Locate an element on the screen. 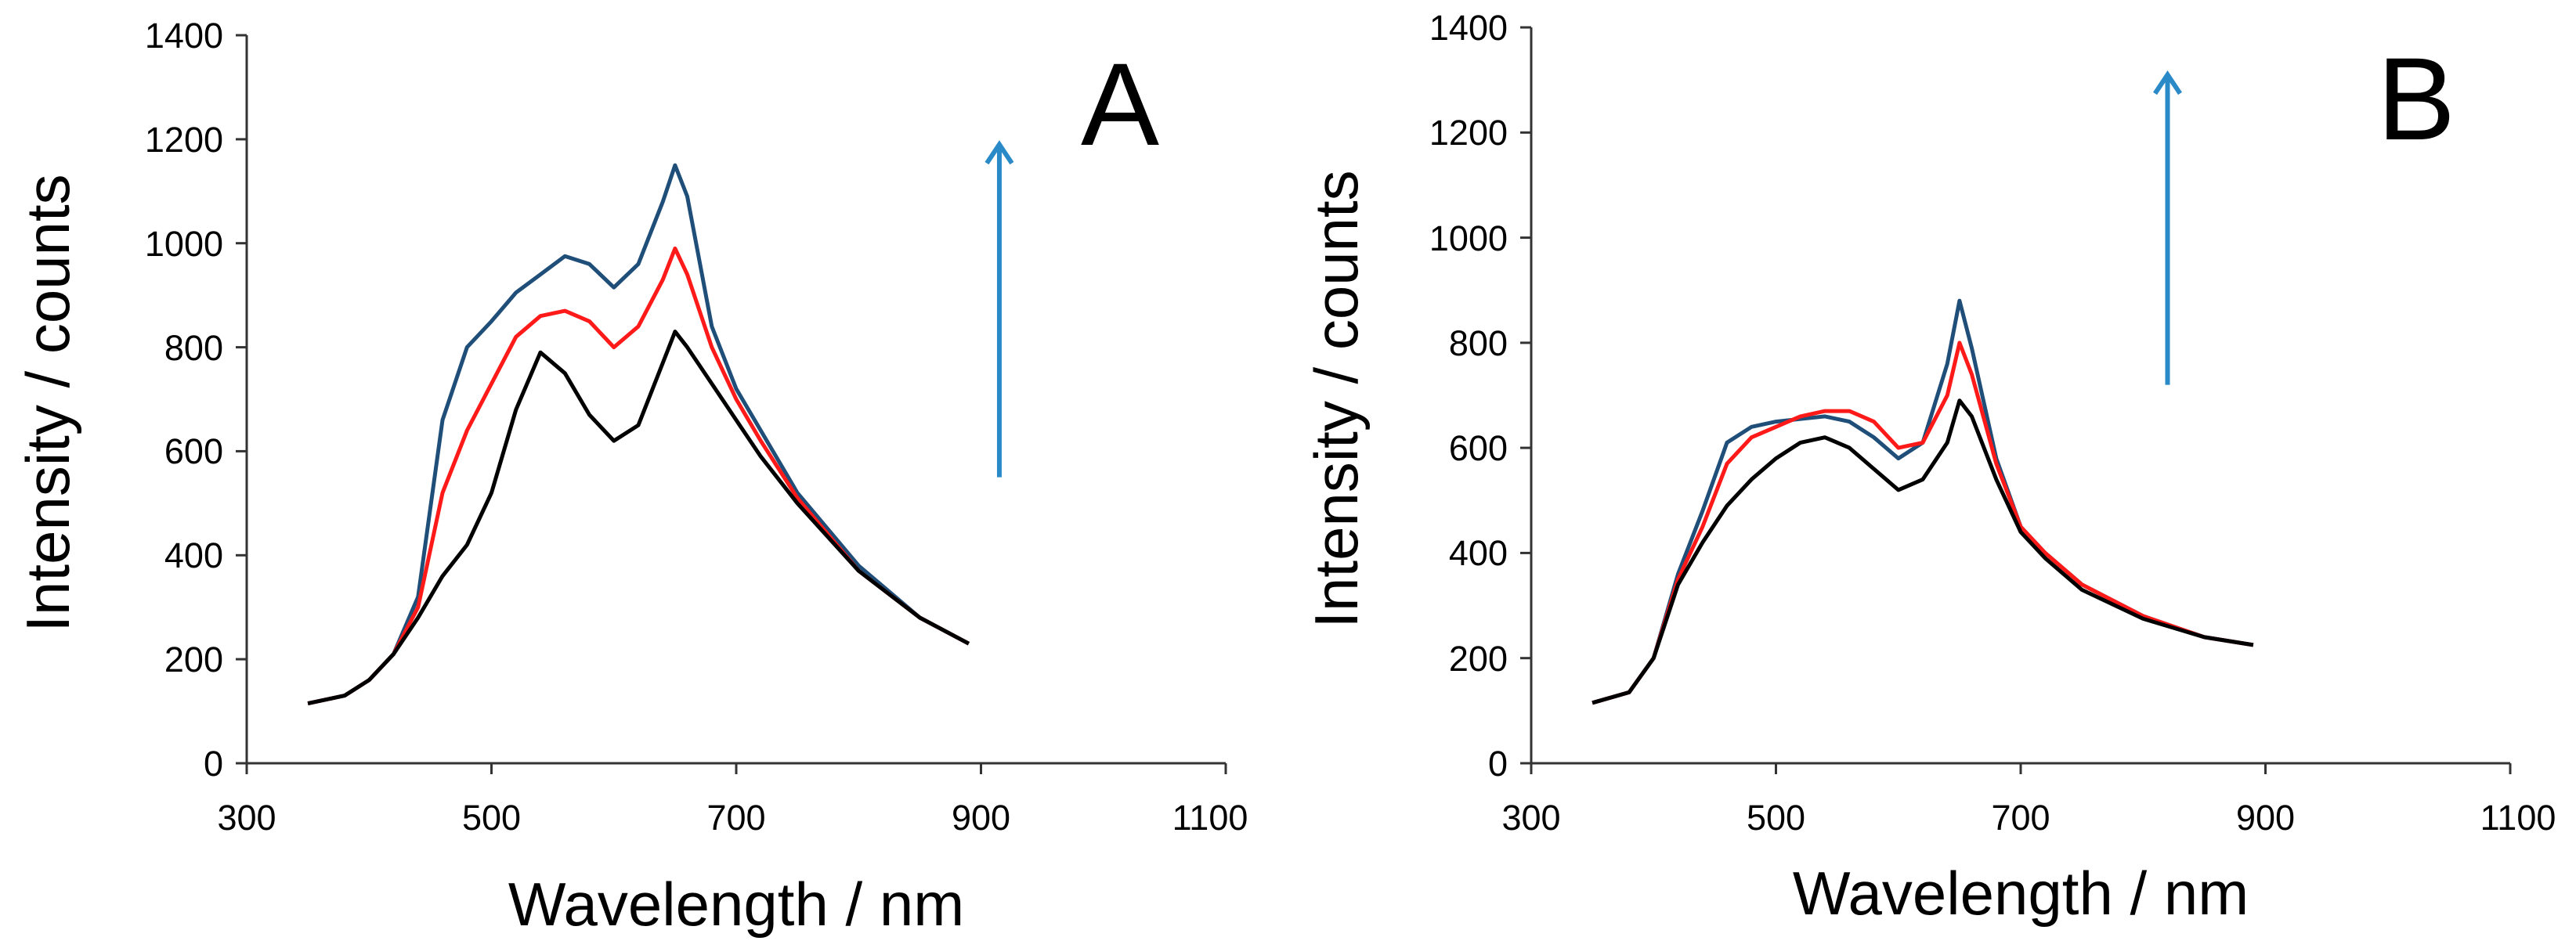 This screenshot has width=2576, height=948. panel-b-x-ticks: 300 500 700 900 1100 is located at coordinates (2028, 800).